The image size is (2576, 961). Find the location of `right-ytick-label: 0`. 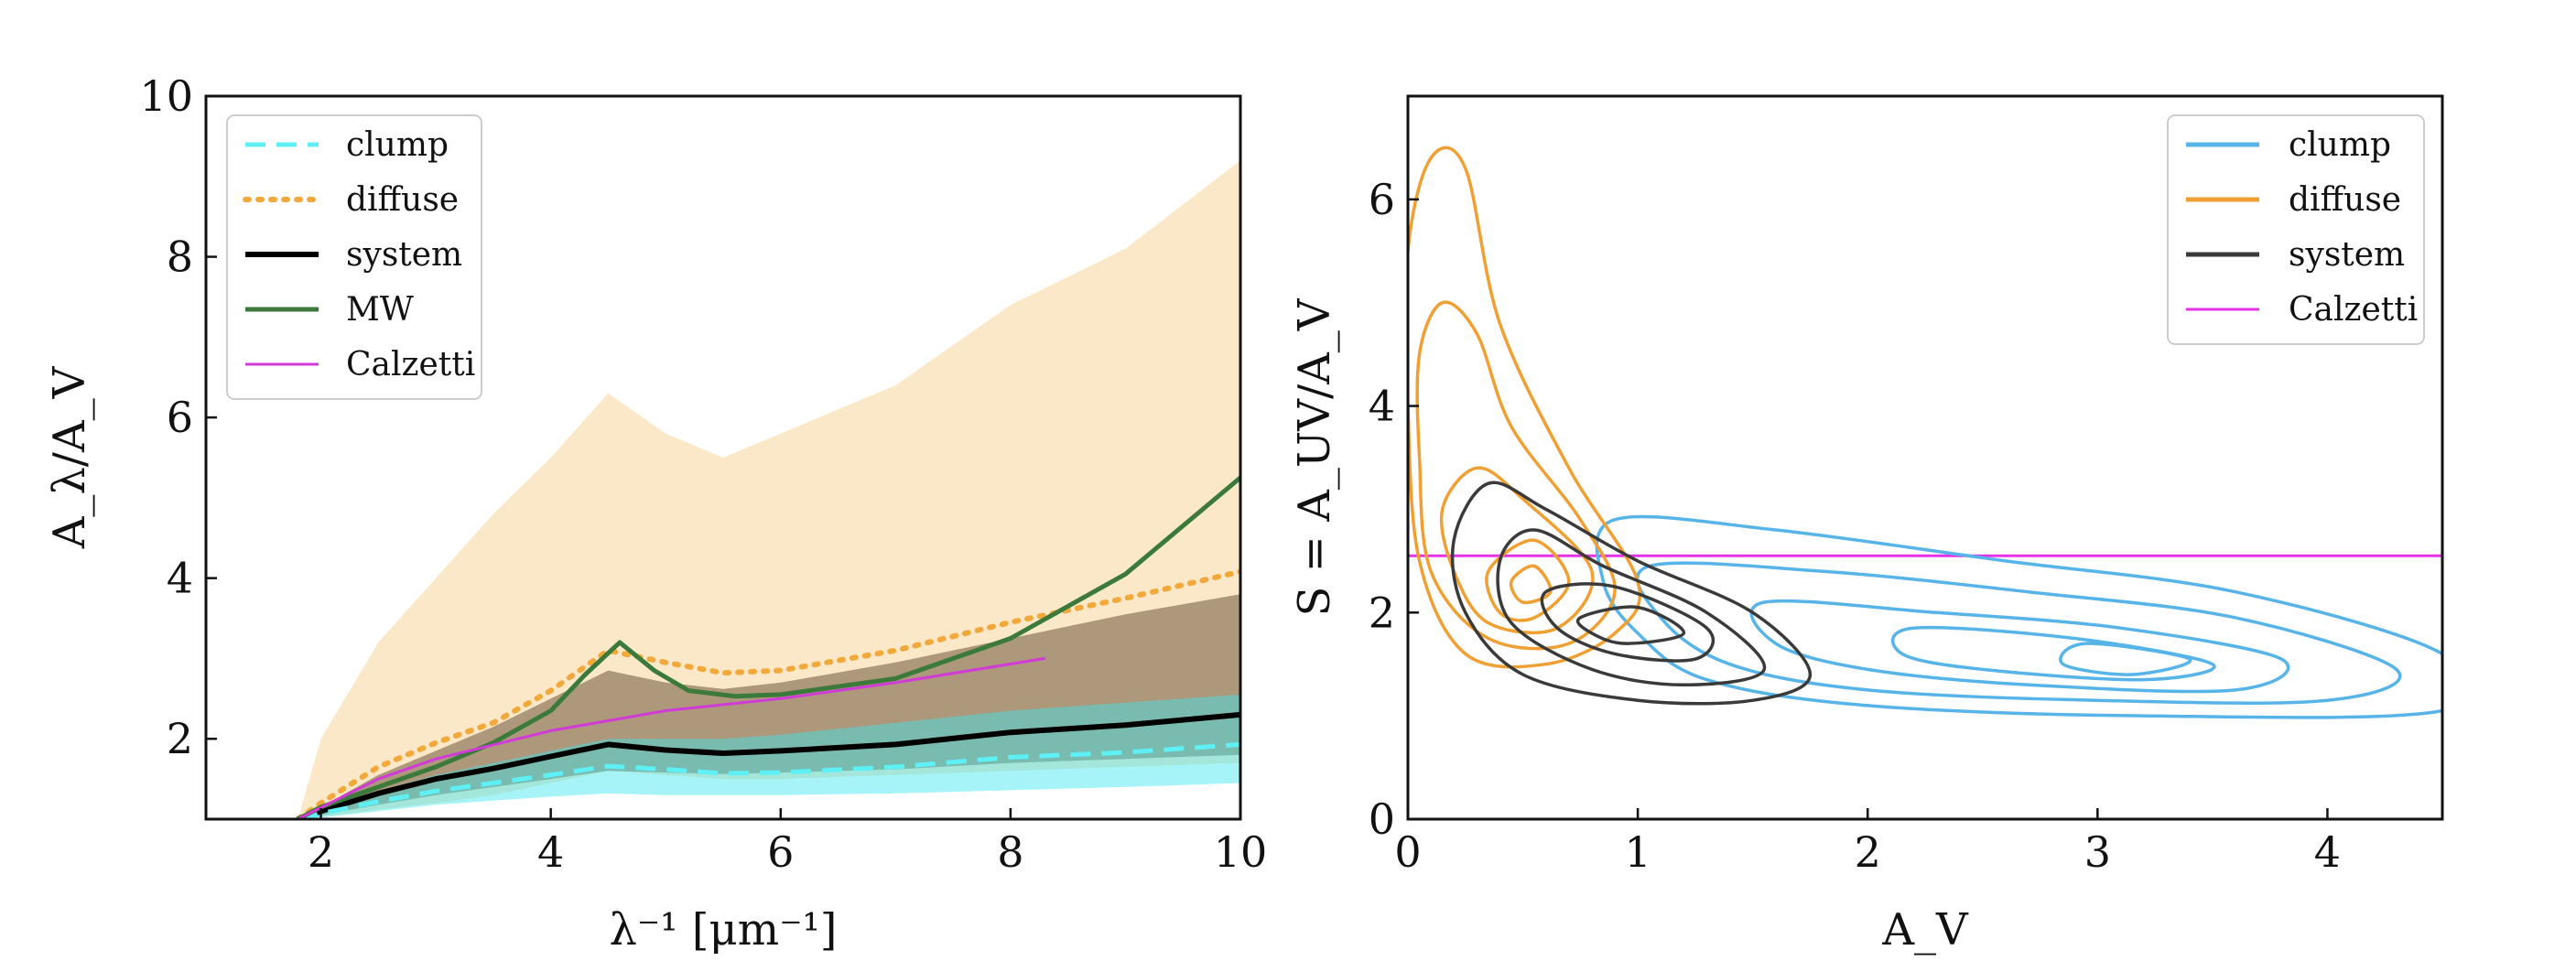

right-ytick-label: 0 is located at coordinates (1382, 819).